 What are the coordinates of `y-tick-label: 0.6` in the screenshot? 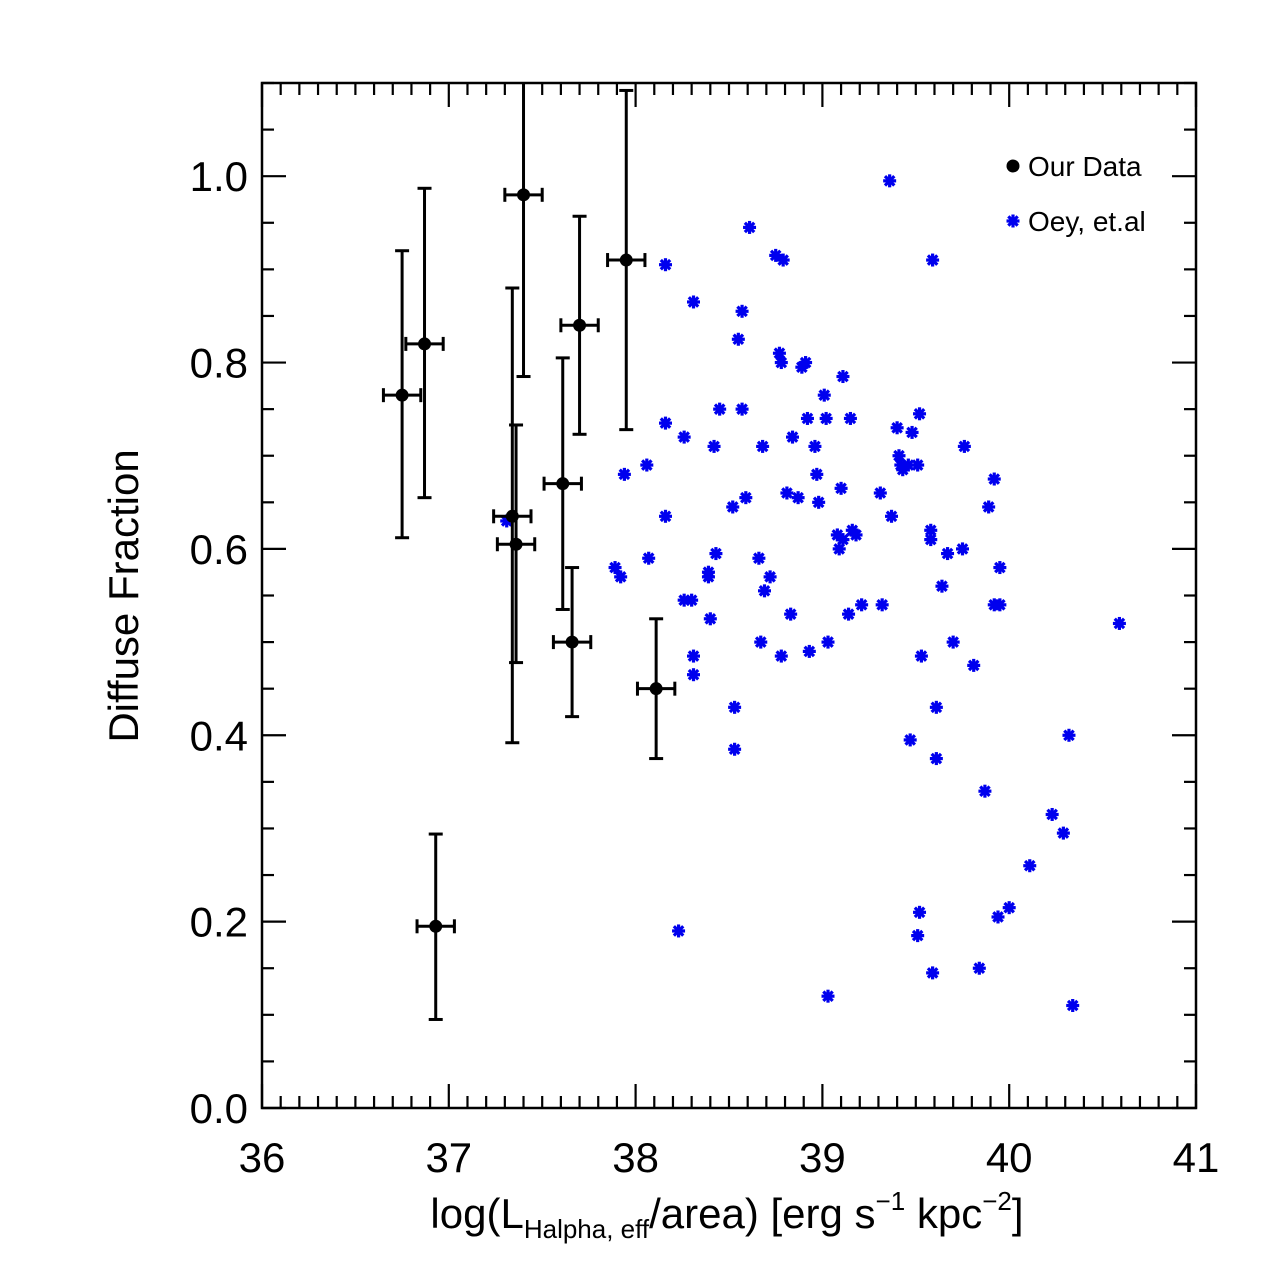 It's located at (219, 549).